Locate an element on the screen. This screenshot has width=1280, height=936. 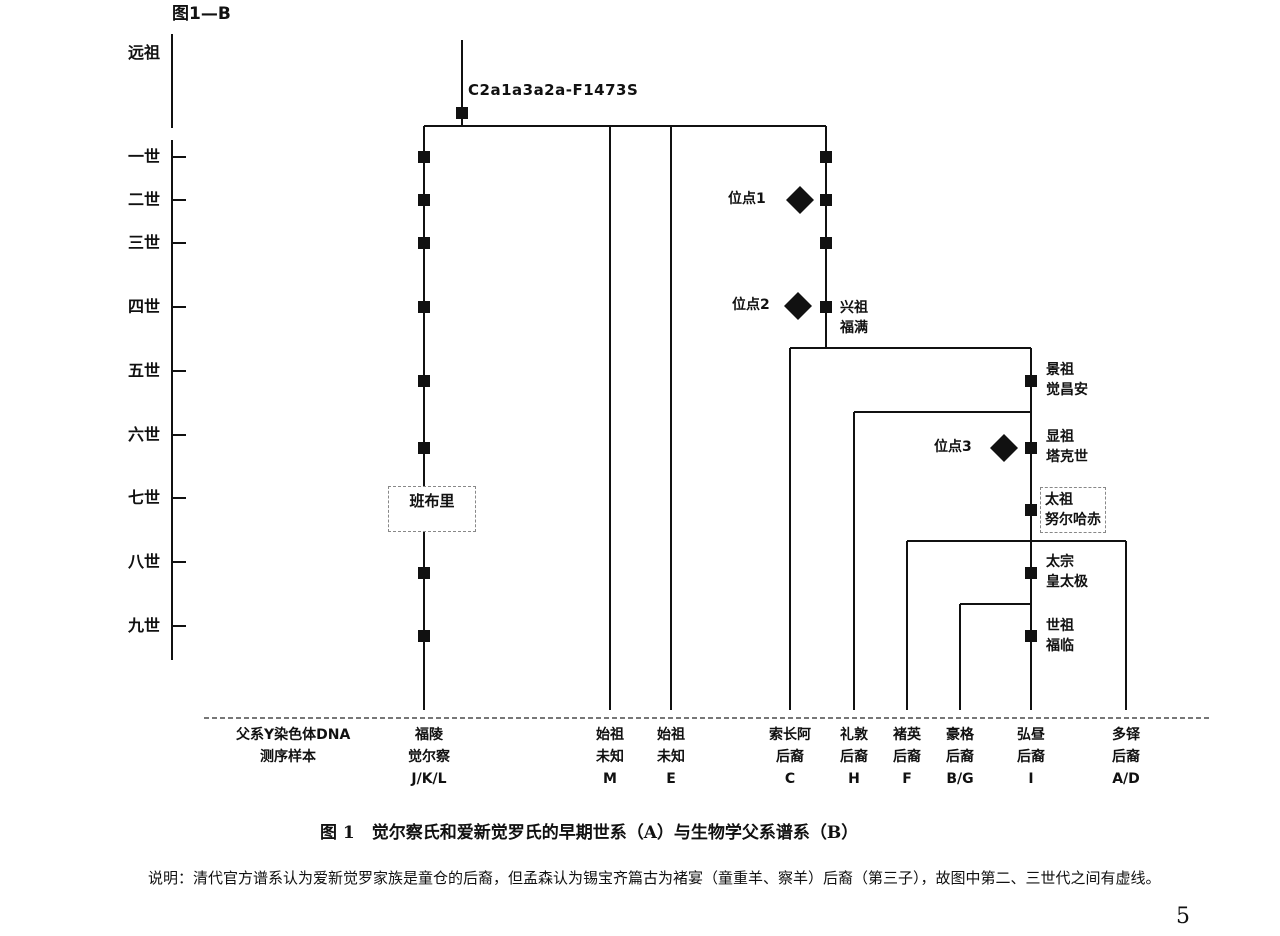
figure-label: 图1—B is located at coordinates (201, 14).